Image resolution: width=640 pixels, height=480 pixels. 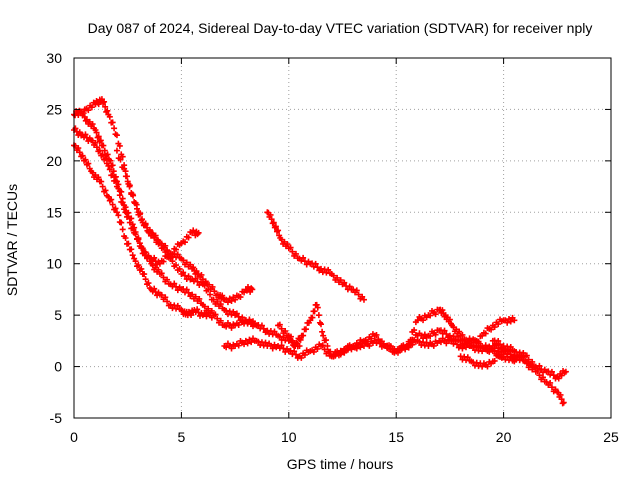 I want to click on series-track-a, so click(x=144, y=231).